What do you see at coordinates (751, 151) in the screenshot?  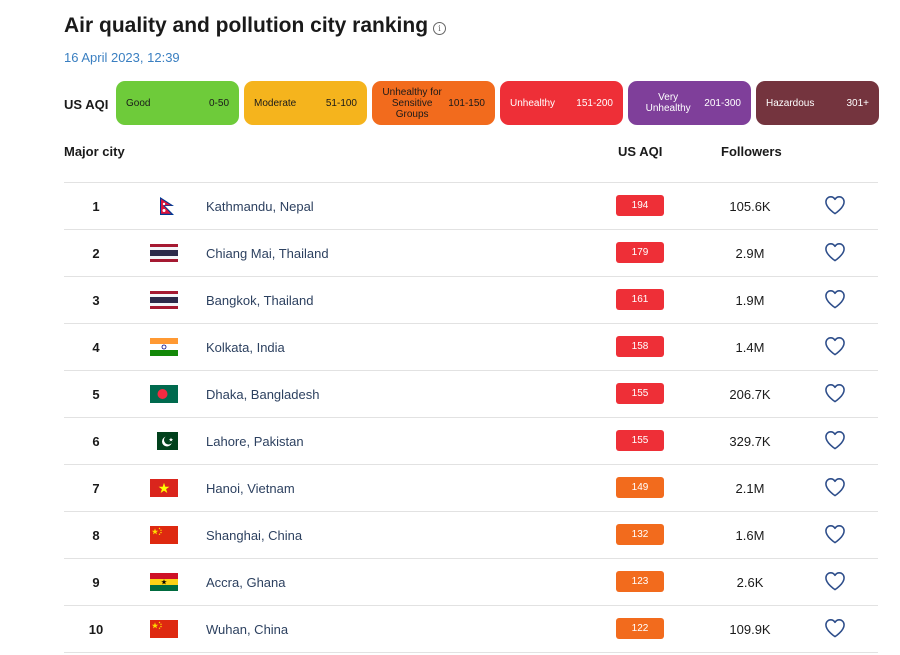 I see `column-header-followers: Followers` at bounding box center [751, 151].